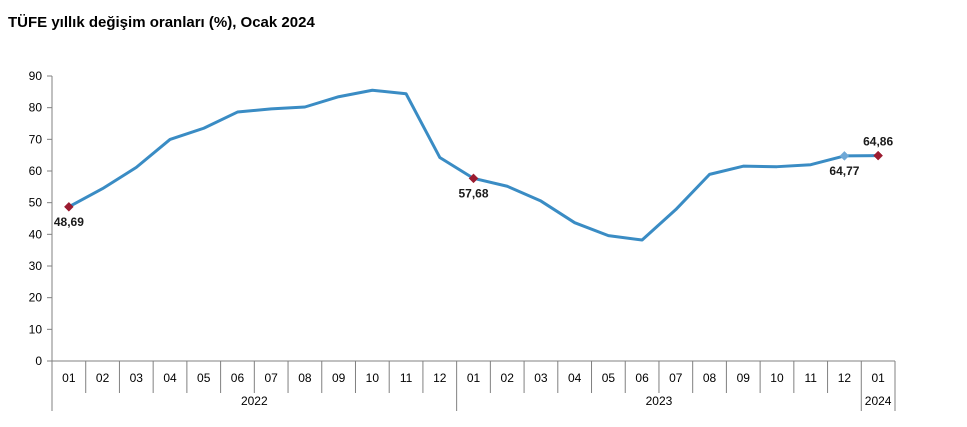  I want to click on data-label: 48,69, so click(69, 222).